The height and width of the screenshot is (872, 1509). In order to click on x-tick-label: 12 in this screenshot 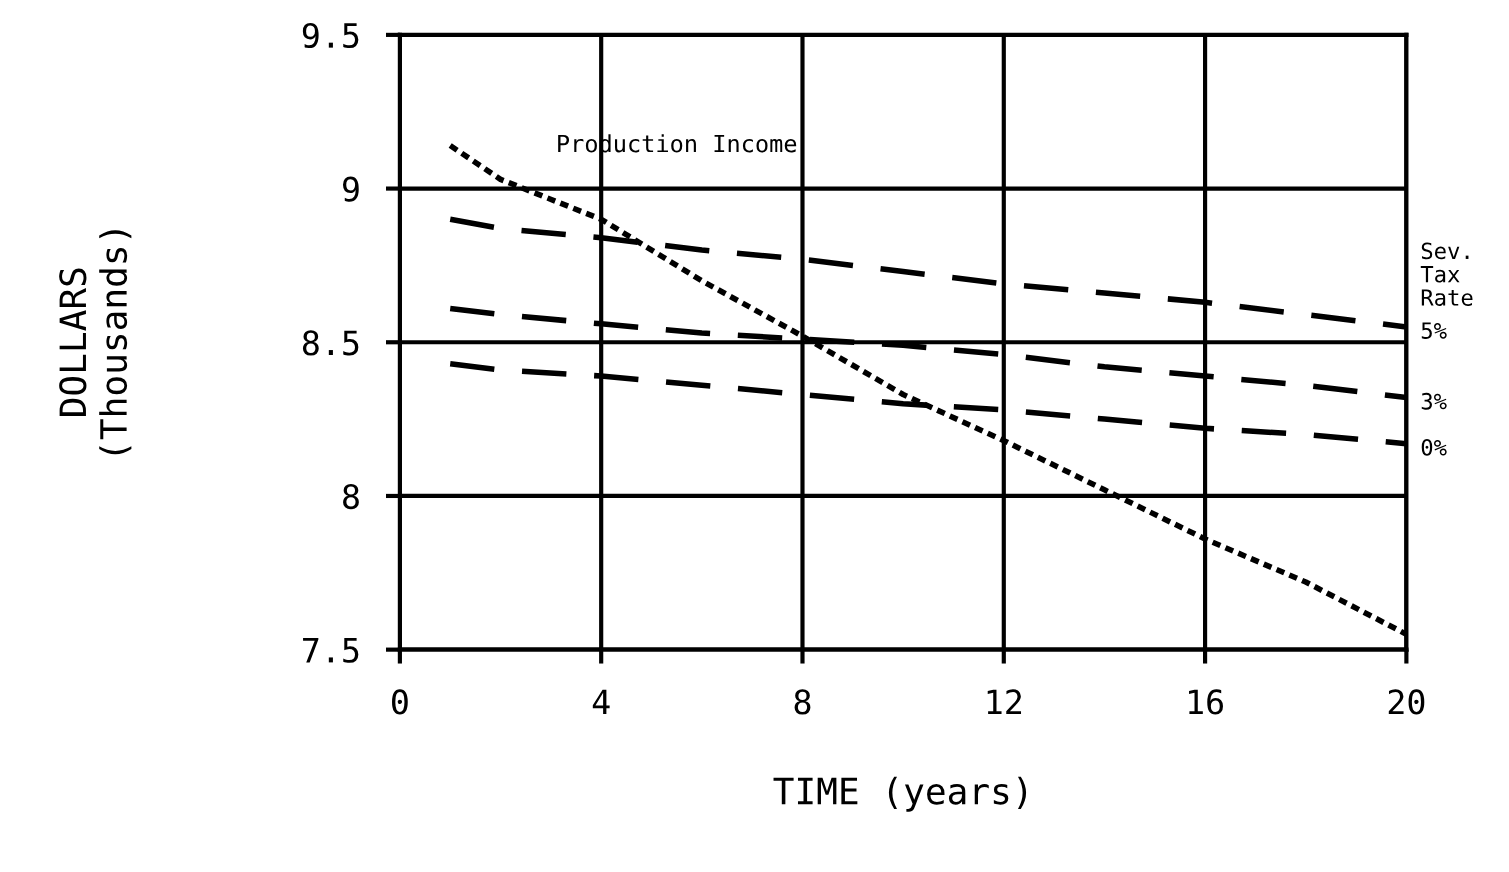, I will do `click(1004, 702)`.